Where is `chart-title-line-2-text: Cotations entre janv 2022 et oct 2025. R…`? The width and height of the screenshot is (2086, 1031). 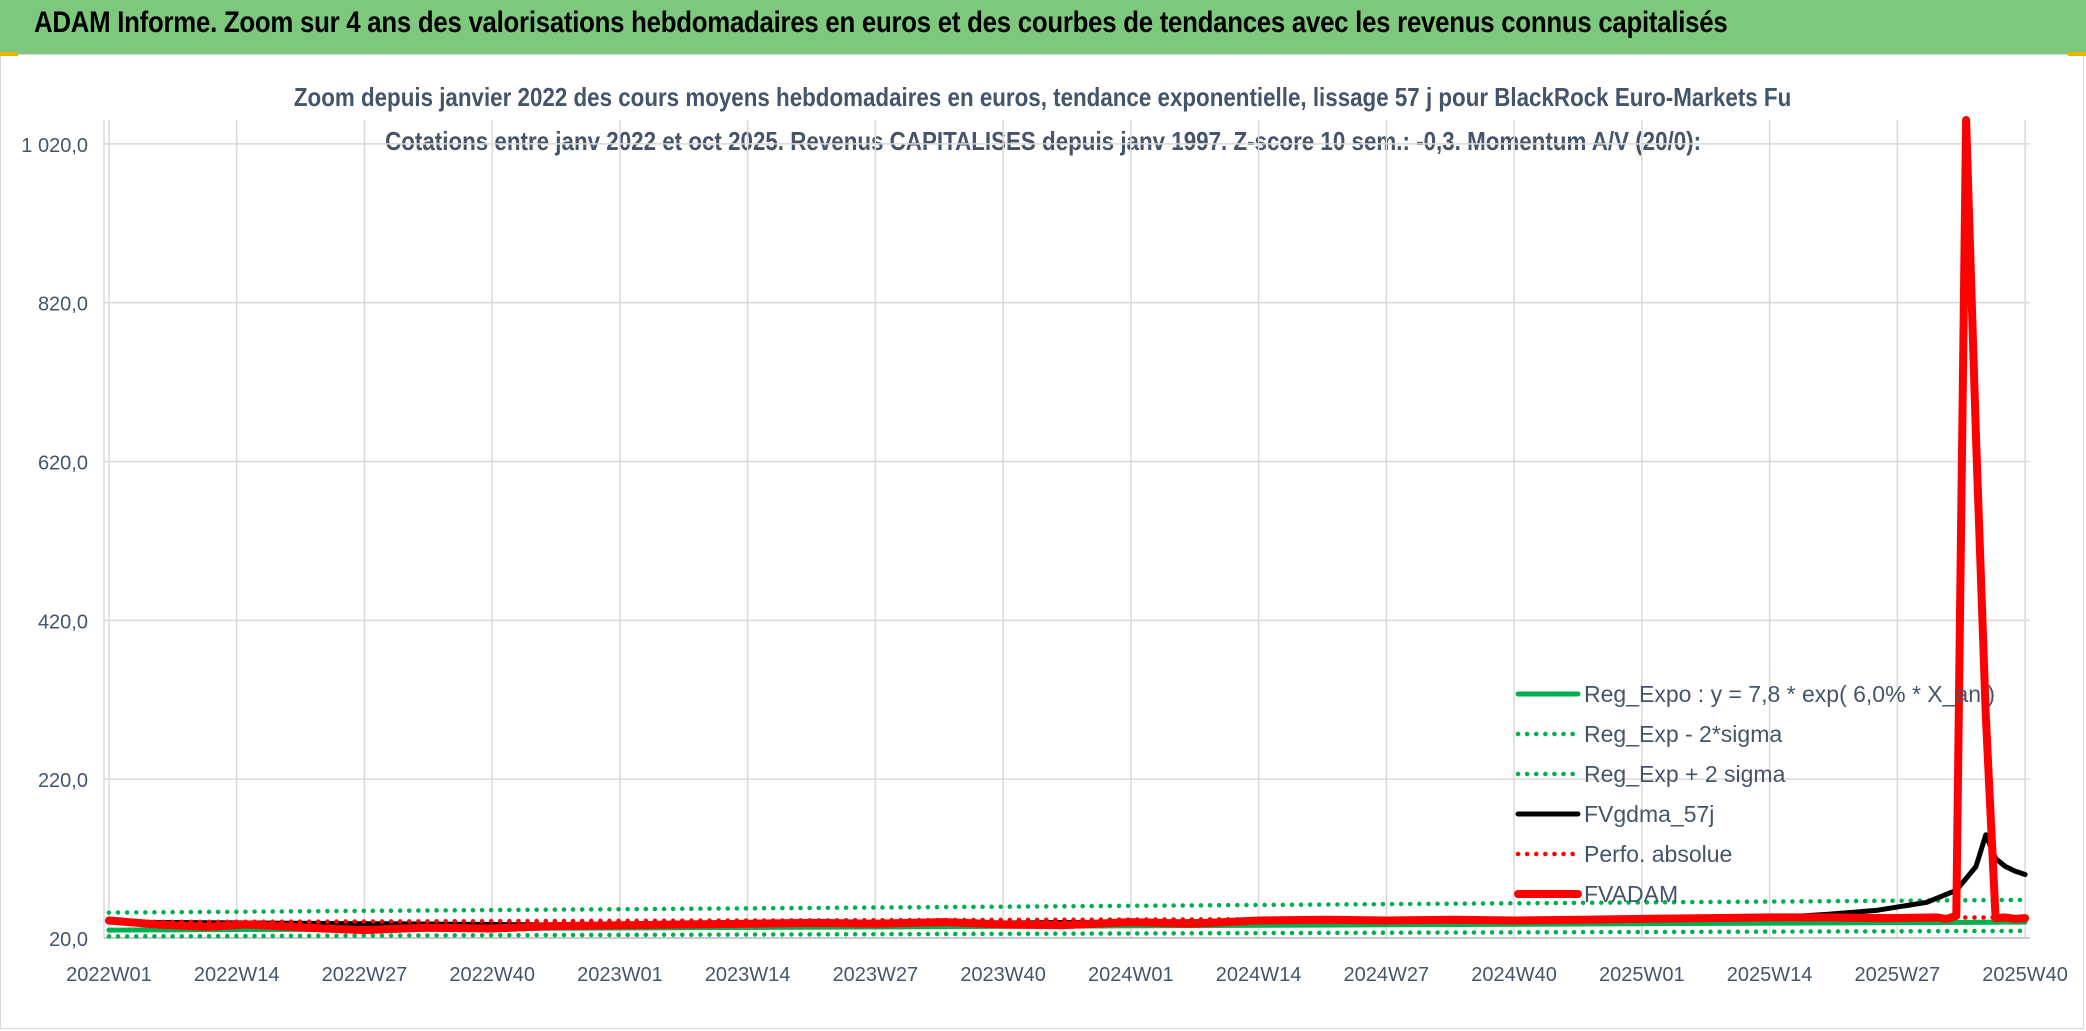
chart-title-line-2-text: Cotations entre janv 2022 et oct 2025. R… is located at coordinates (1043, 141).